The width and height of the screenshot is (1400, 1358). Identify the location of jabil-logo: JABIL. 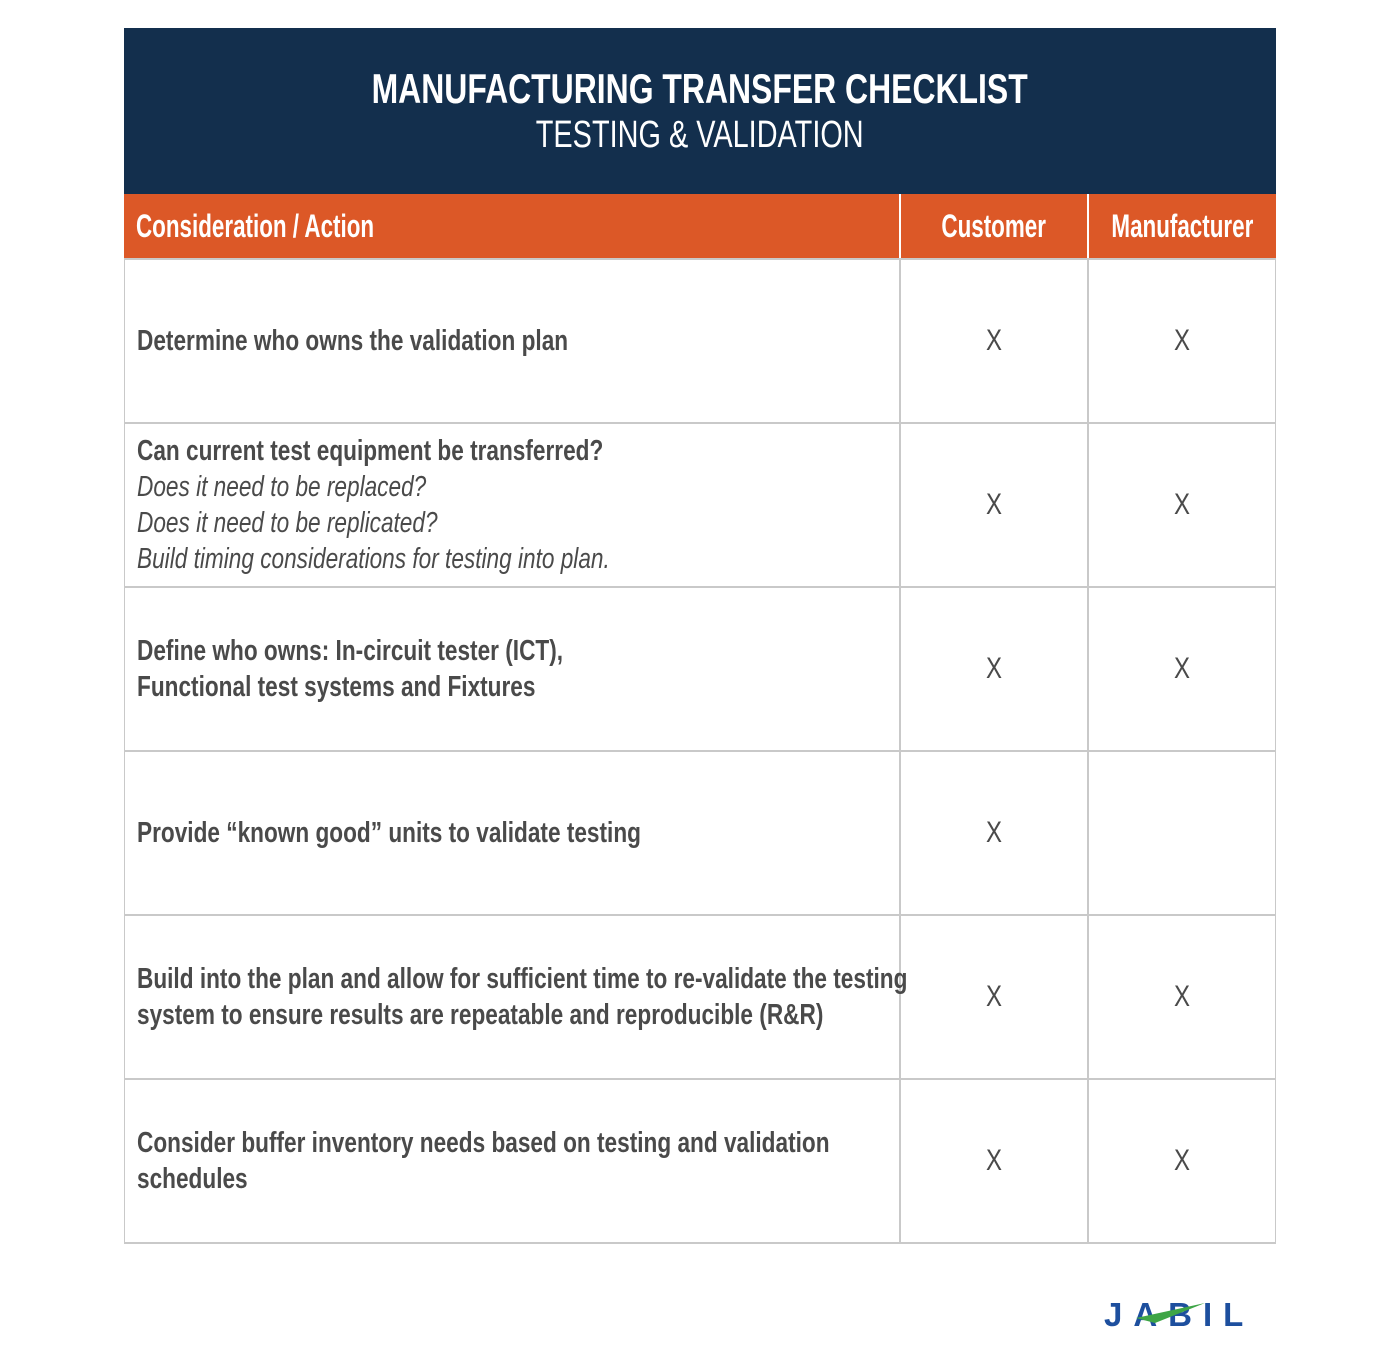
(1178, 1314).